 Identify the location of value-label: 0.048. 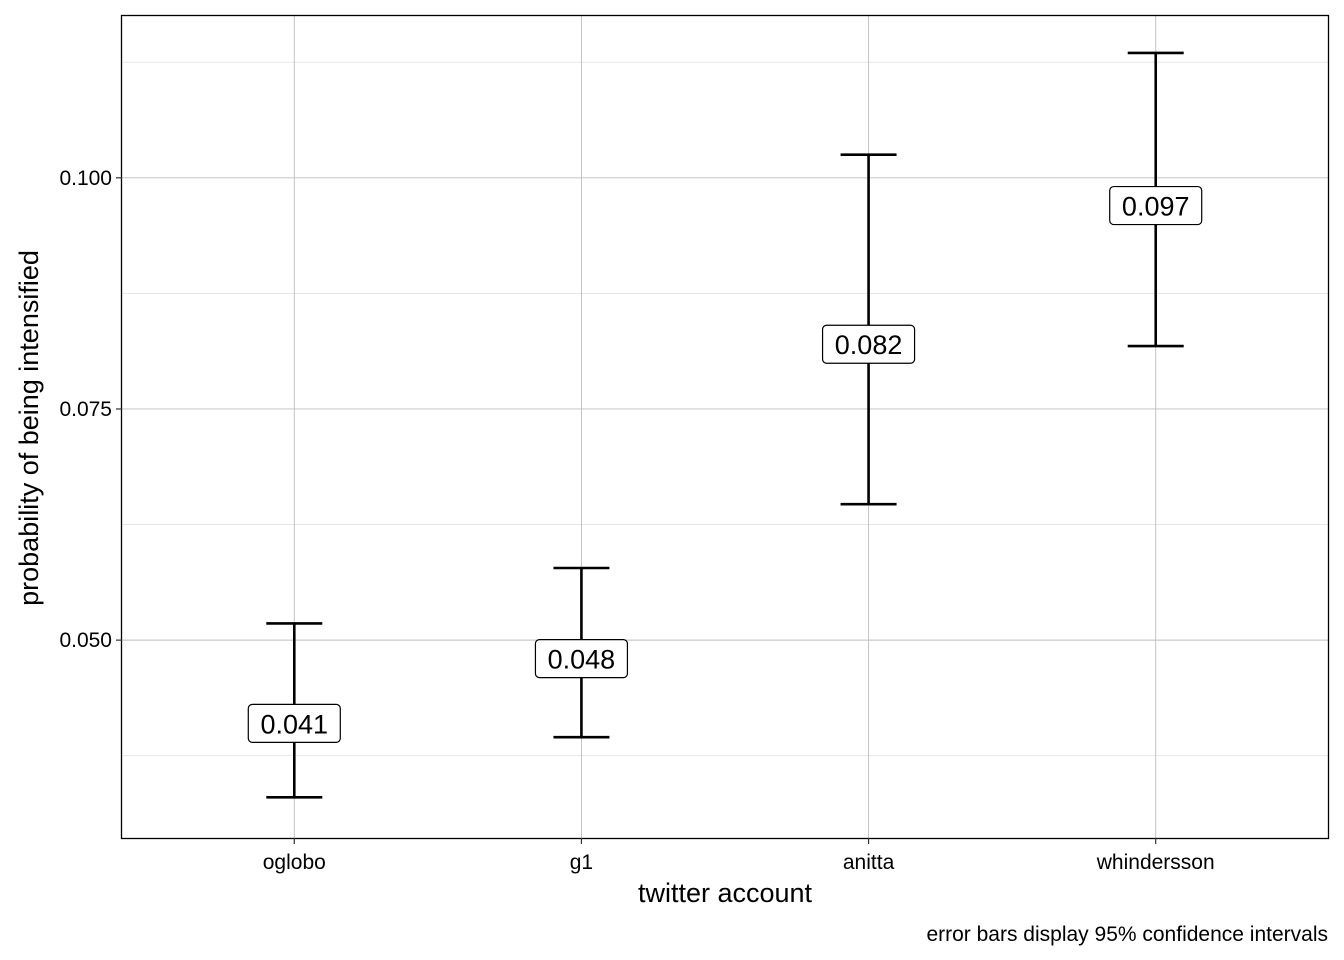
(582, 660).